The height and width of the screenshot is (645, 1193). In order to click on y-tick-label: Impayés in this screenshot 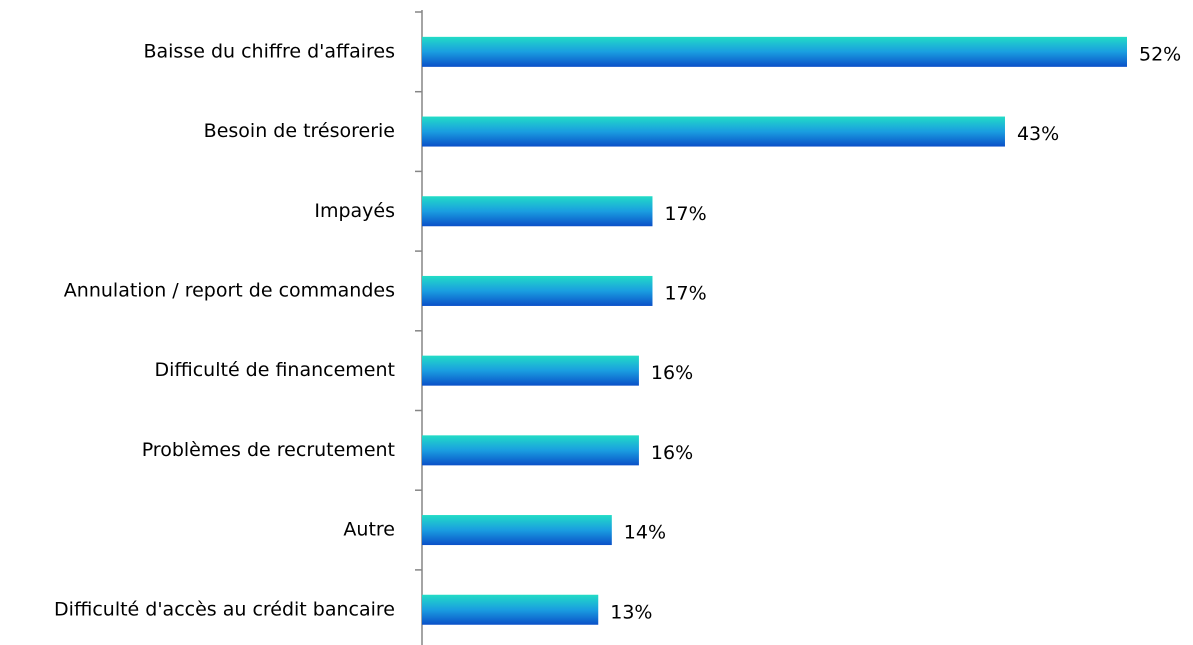, I will do `click(354, 211)`.